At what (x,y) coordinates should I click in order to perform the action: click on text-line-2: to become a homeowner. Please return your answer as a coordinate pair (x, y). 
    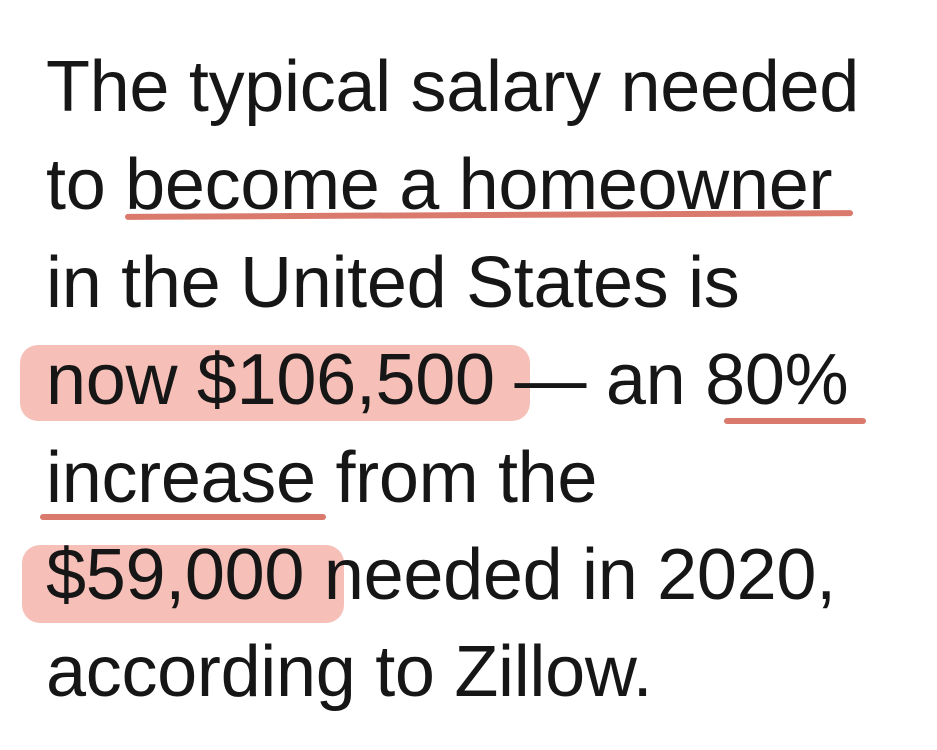
    Looking at the image, I should click on (439, 185).